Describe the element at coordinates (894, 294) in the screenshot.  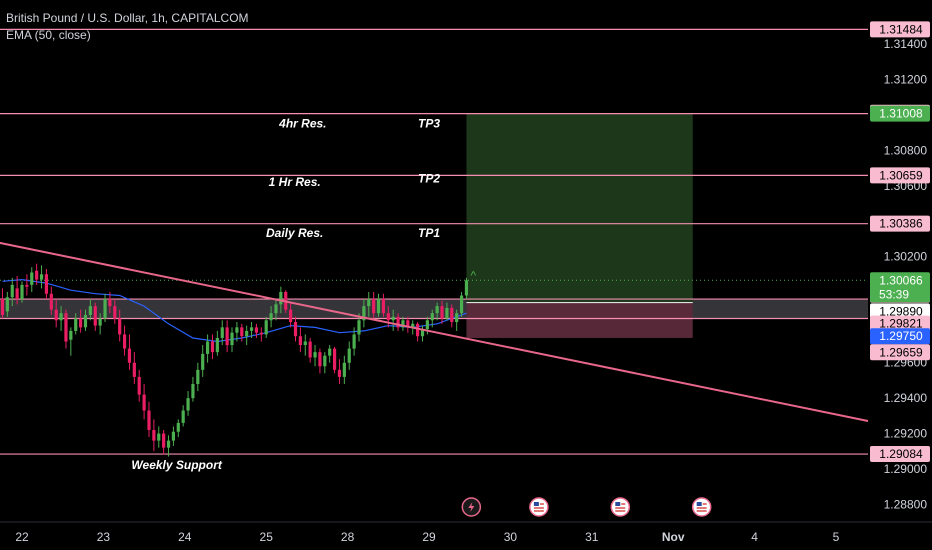
I see `bar-countdown: 53:39` at that location.